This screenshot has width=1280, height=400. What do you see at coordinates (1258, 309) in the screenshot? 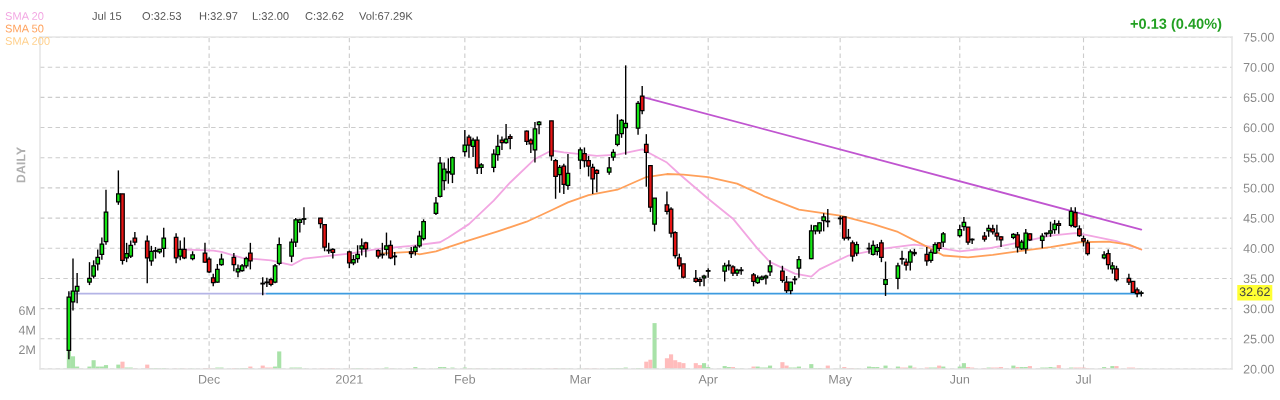
I see `y-tick-label: 30.00` at bounding box center [1258, 309].